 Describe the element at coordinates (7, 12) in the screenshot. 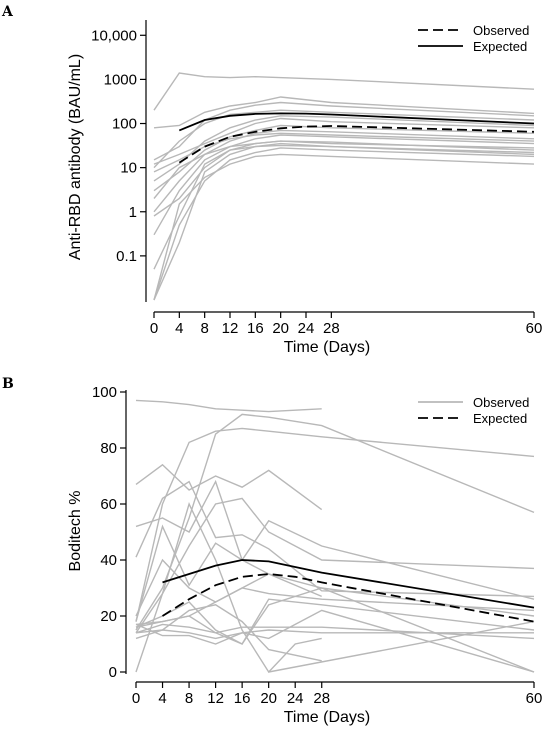

I see `panel-a-label: A` at that location.